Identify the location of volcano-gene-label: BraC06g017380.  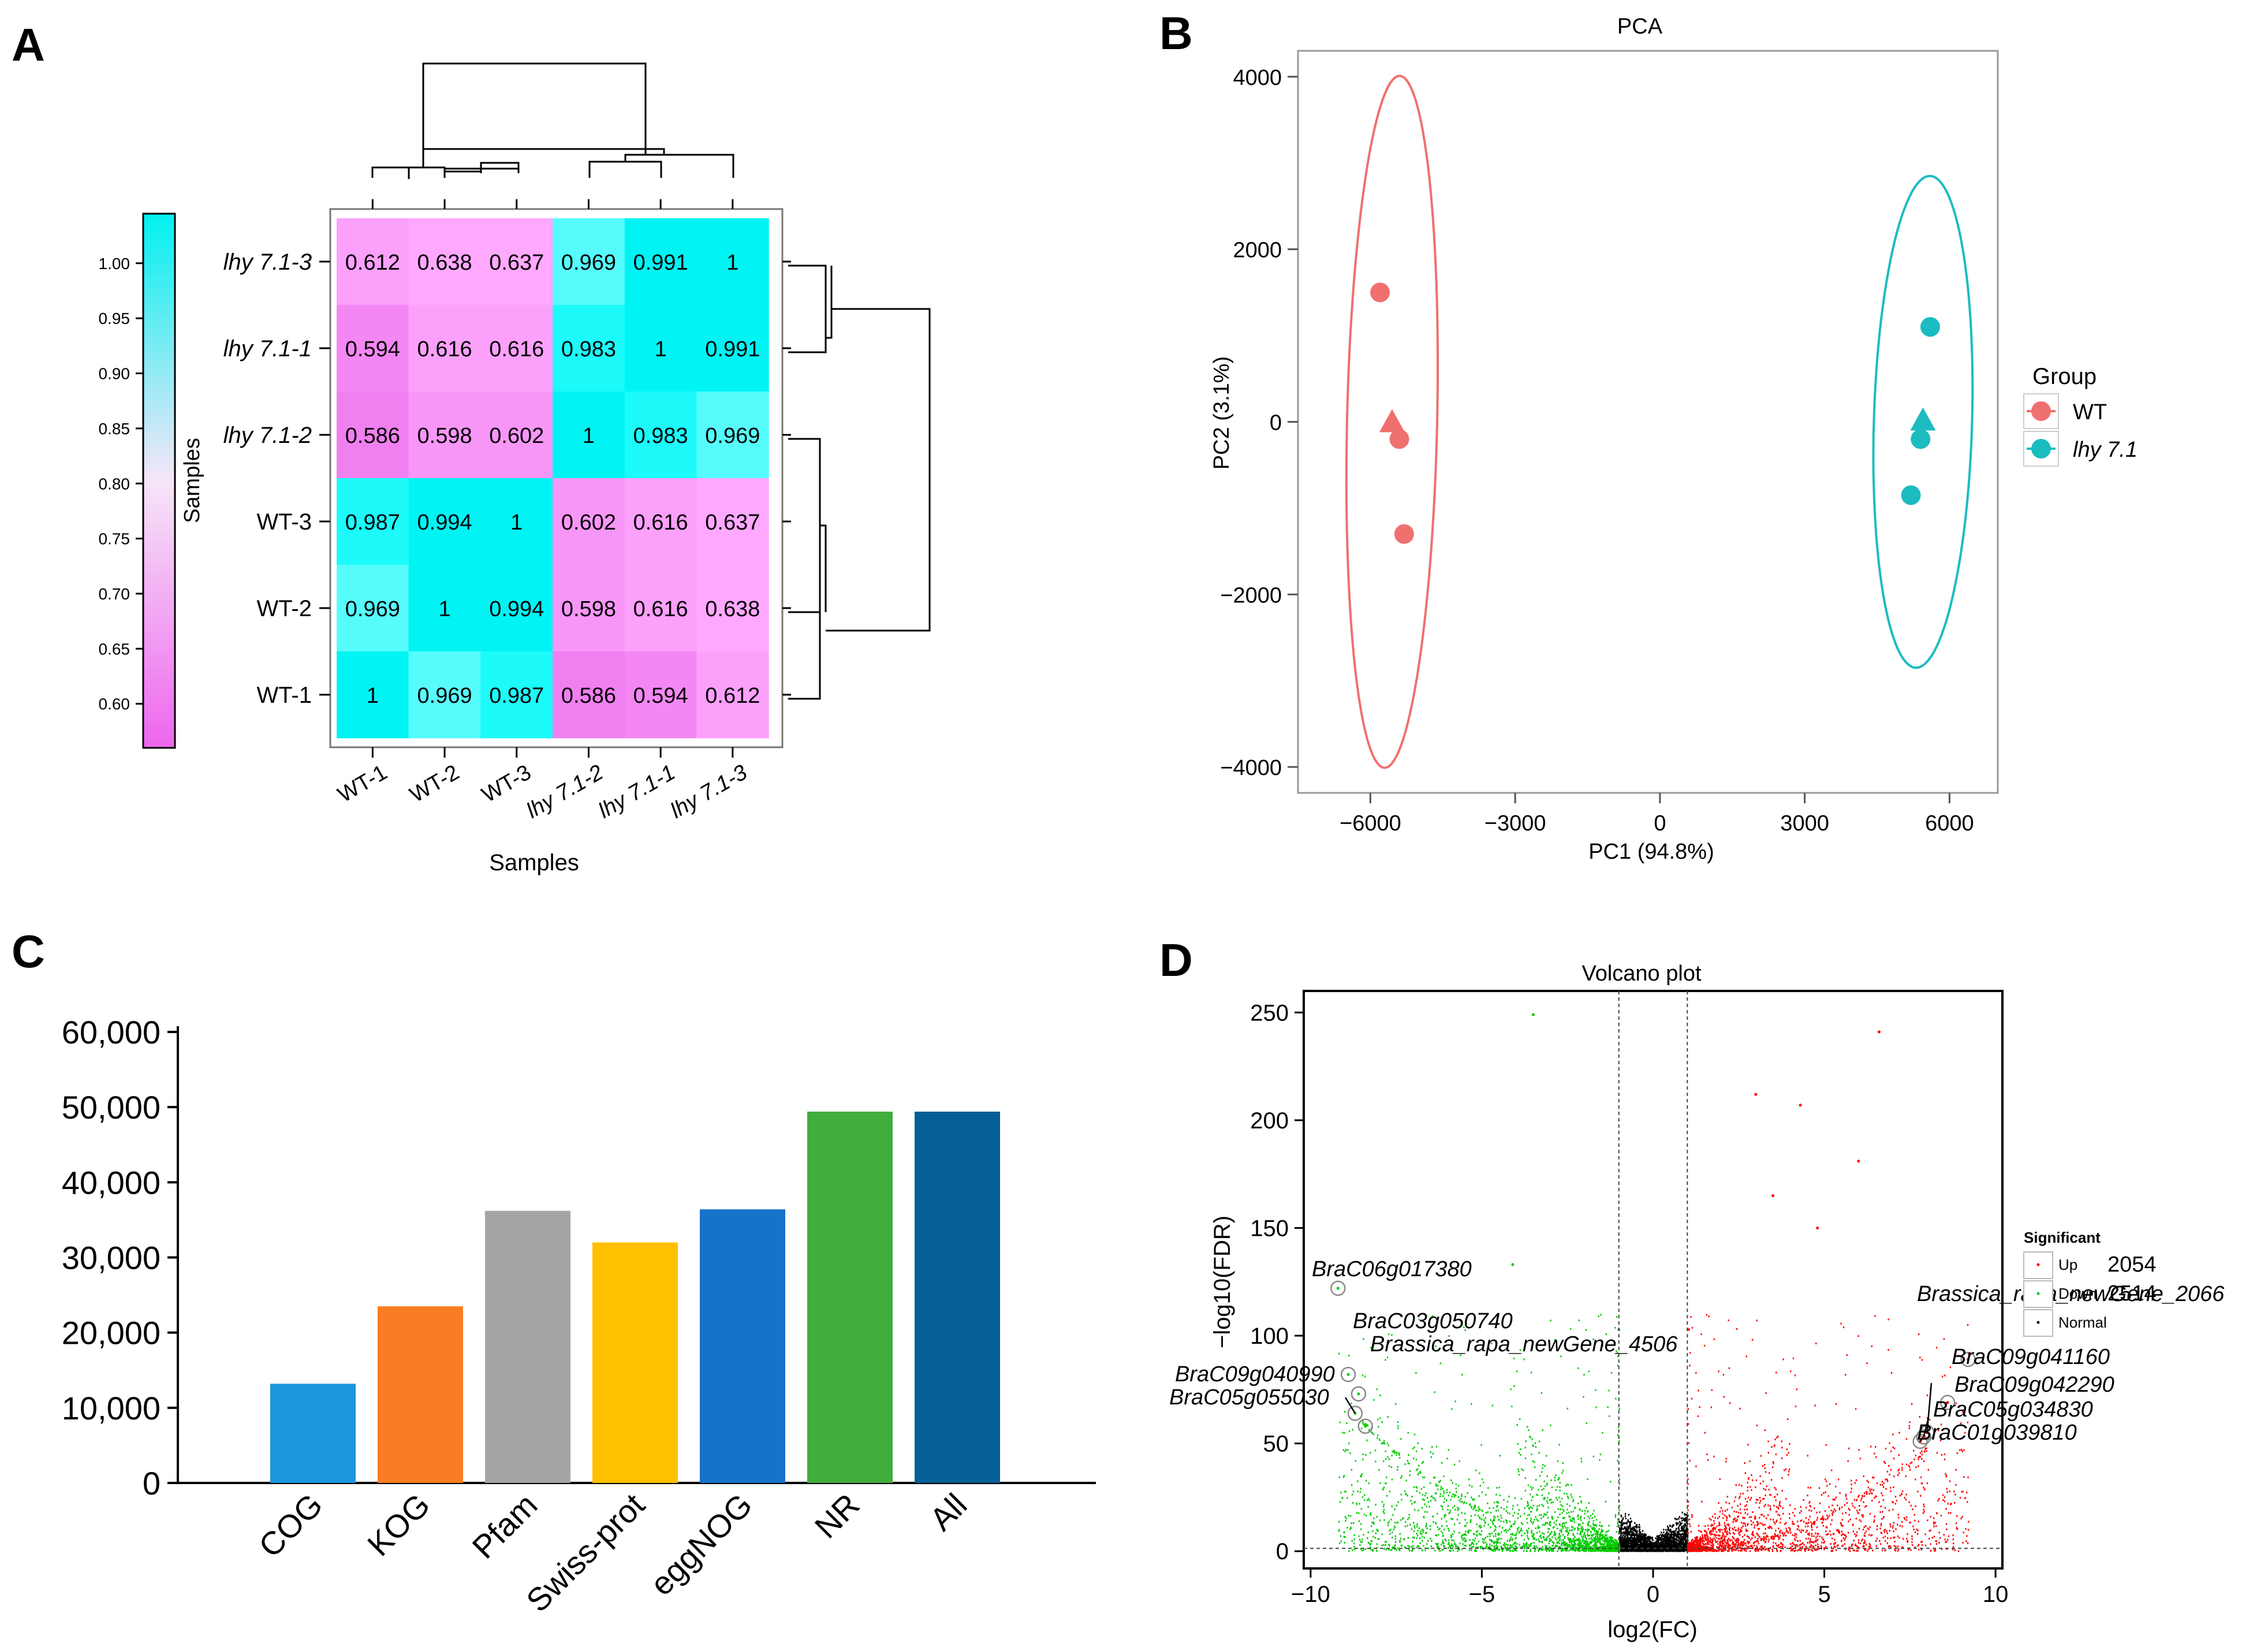
(1392, 1269).